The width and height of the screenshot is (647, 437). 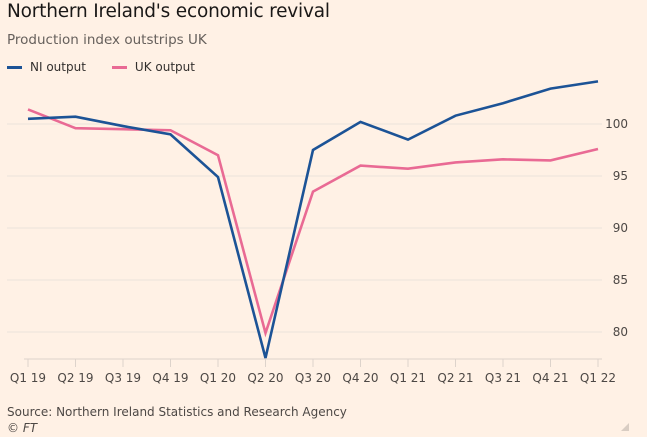 I want to click on y-axis: 80 85 90 95 100, so click(x=616, y=228).